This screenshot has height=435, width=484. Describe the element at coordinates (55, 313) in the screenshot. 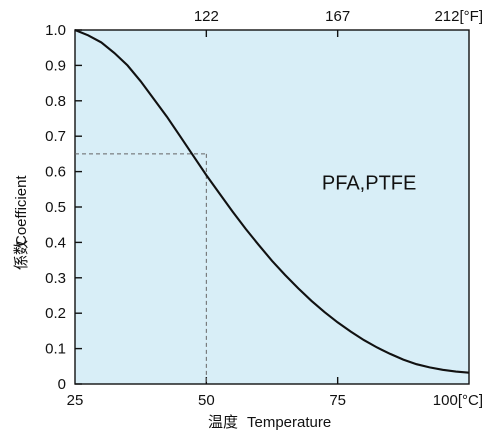

I see `y-tick-label: 0.2` at that location.